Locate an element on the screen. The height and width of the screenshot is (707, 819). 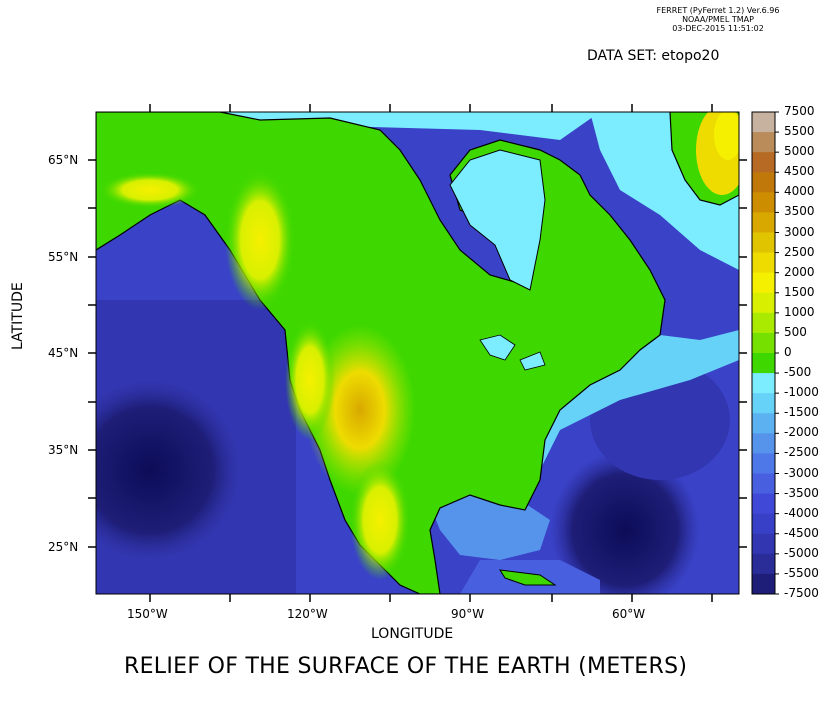
colorbar-label: -500 is located at coordinates (798, 372).